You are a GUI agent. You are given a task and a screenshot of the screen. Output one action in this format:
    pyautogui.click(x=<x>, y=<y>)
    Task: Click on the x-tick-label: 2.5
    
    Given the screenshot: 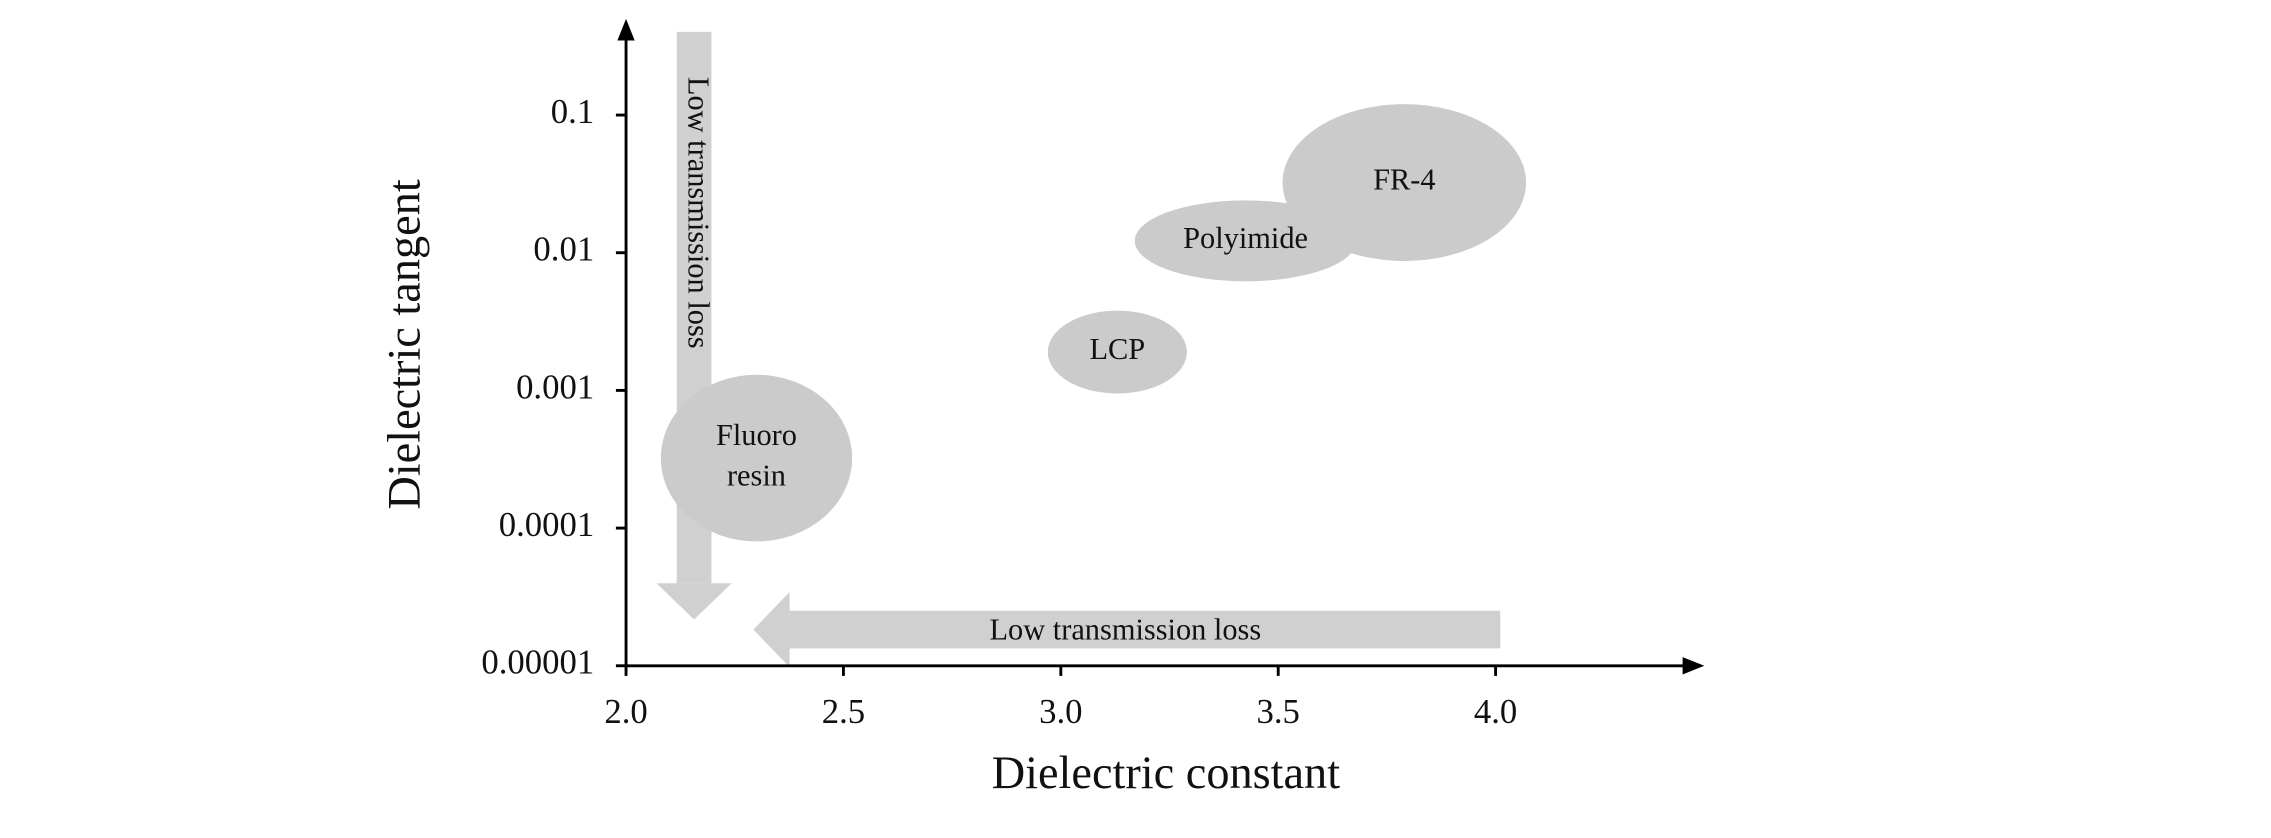 What is the action you would take?
    pyautogui.click(x=843, y=711)
    